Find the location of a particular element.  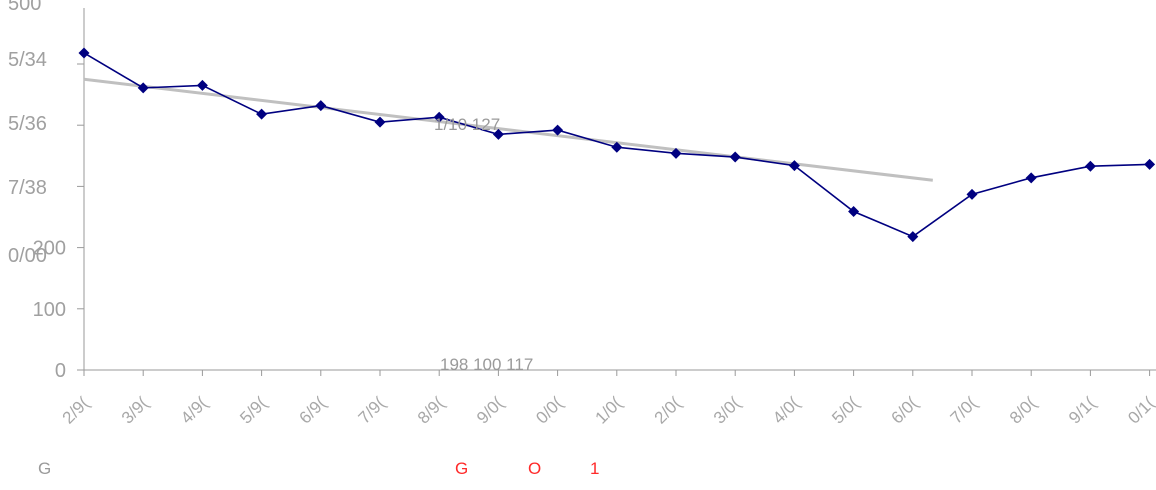

x-tick-label: 3/9( is located at coordinates (135, 410).